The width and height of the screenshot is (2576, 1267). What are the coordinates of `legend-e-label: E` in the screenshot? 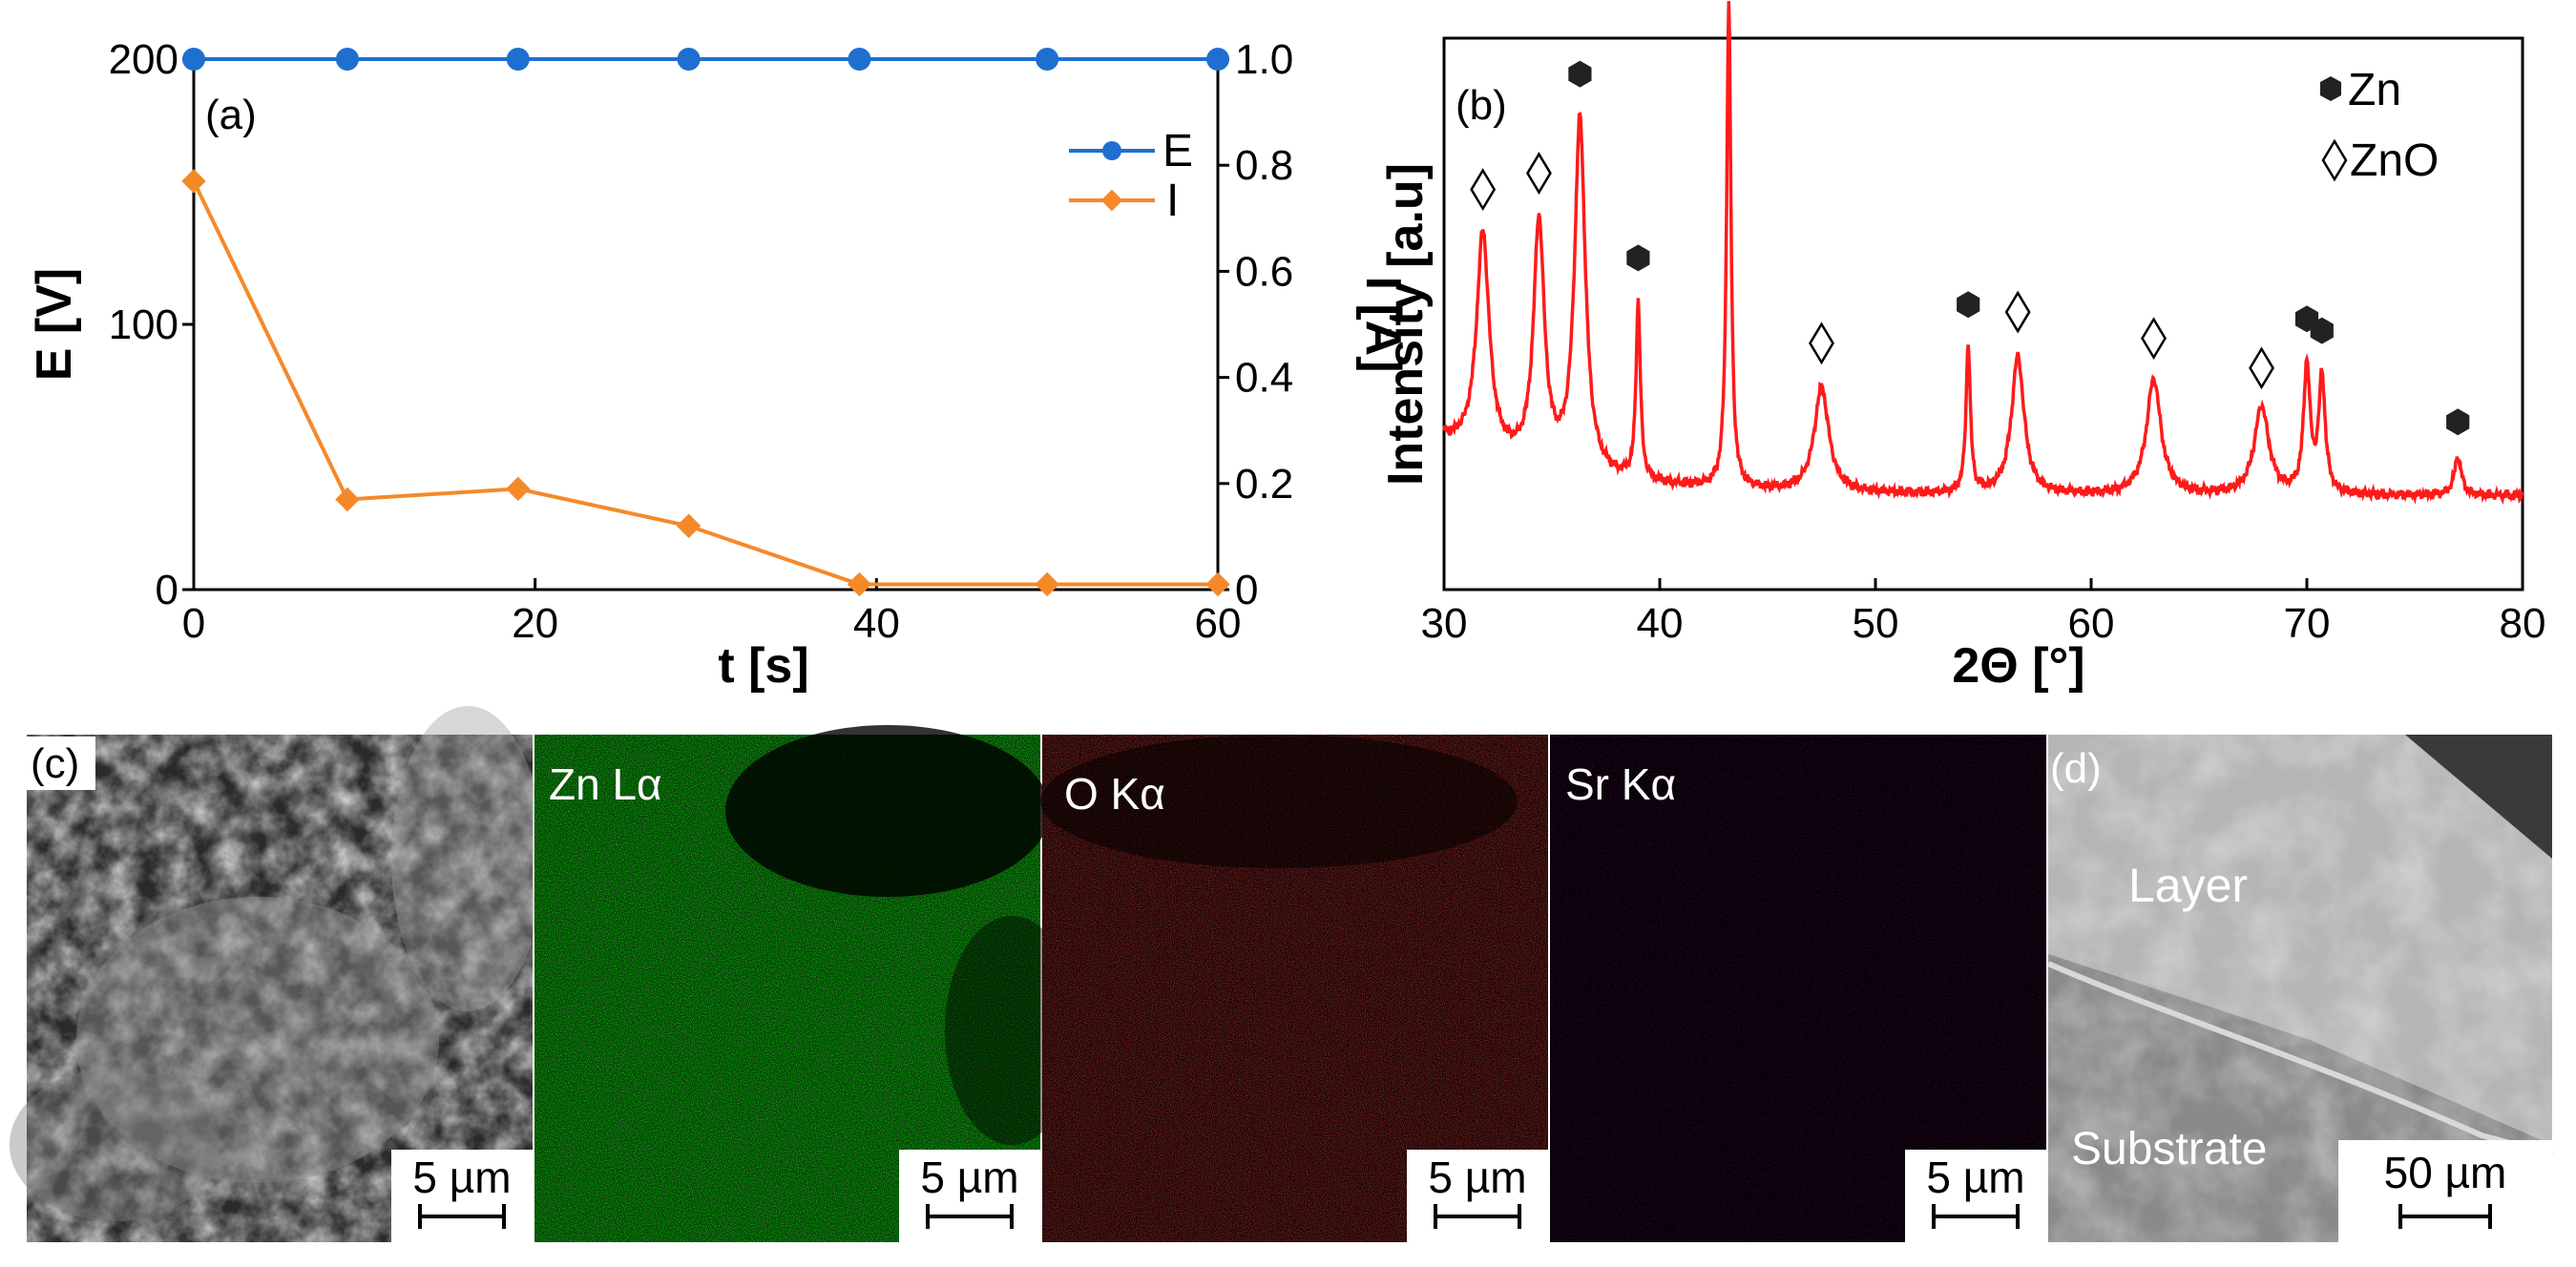 It's located at (1177, 151).